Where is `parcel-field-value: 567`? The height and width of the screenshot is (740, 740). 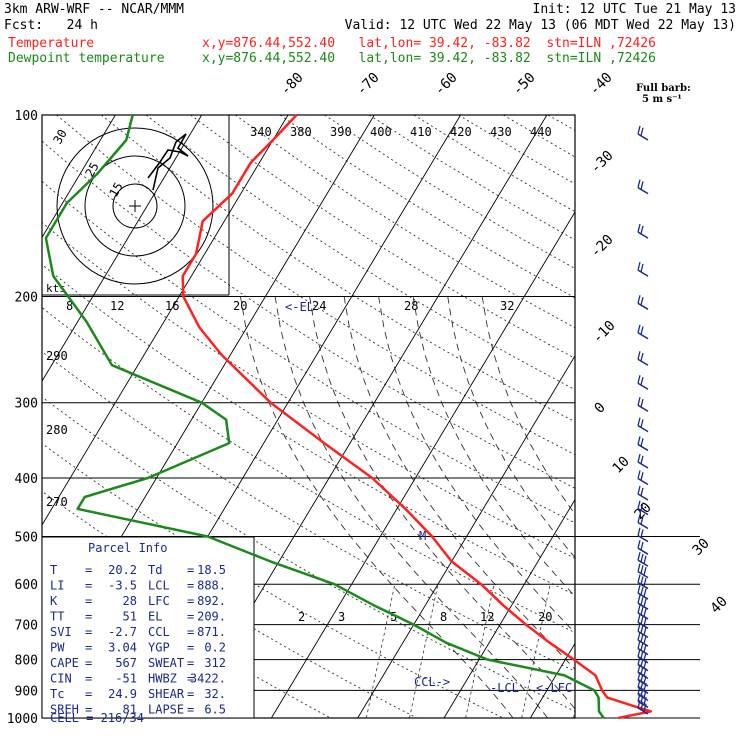
parcel-field-value: 567 is located at coordinates (126, 663).